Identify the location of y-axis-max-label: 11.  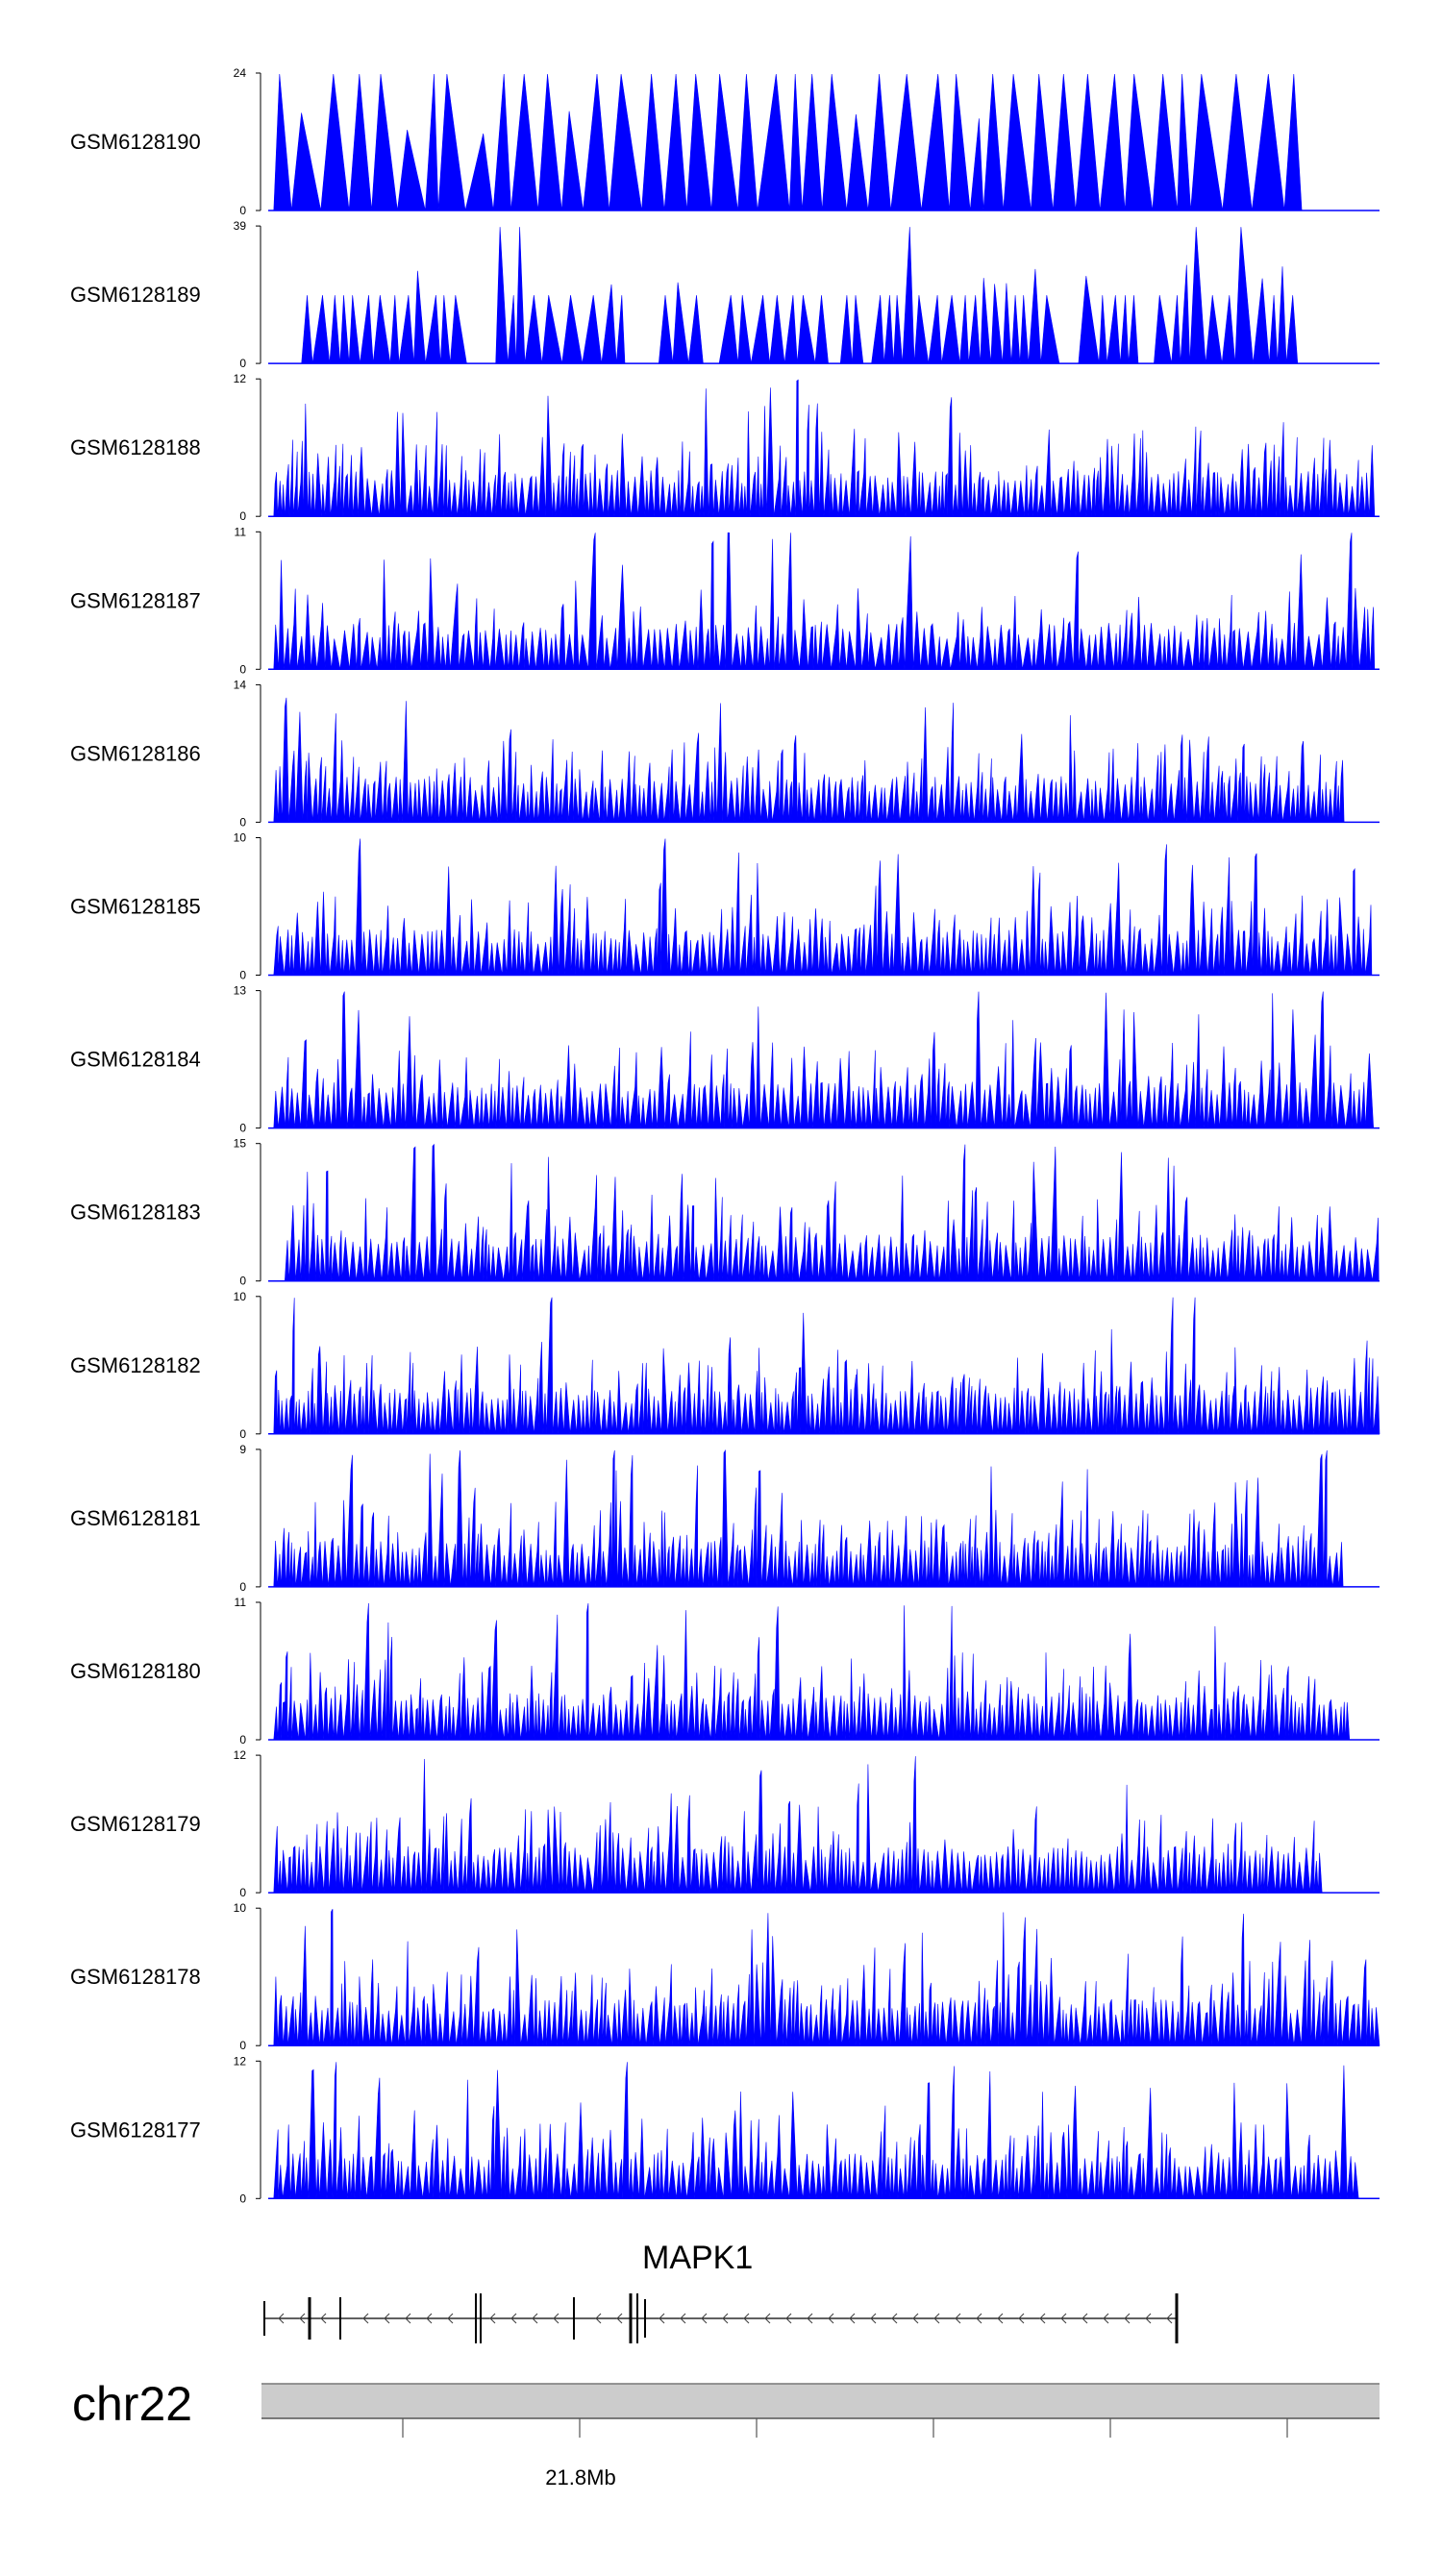
(241, 1602).